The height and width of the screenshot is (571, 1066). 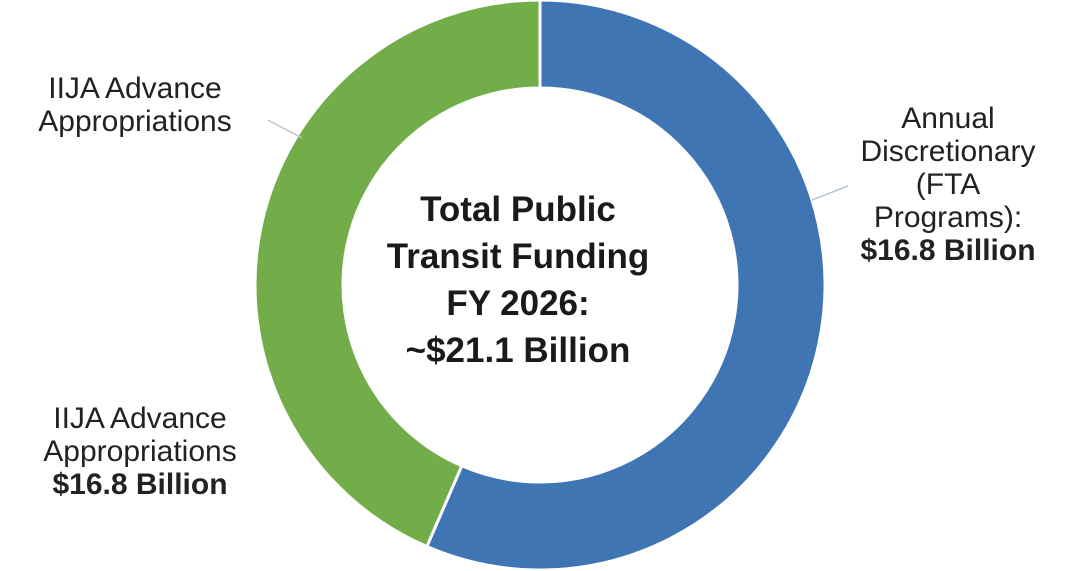 I want to click on leader-line-right, so click(x=830, y=193).